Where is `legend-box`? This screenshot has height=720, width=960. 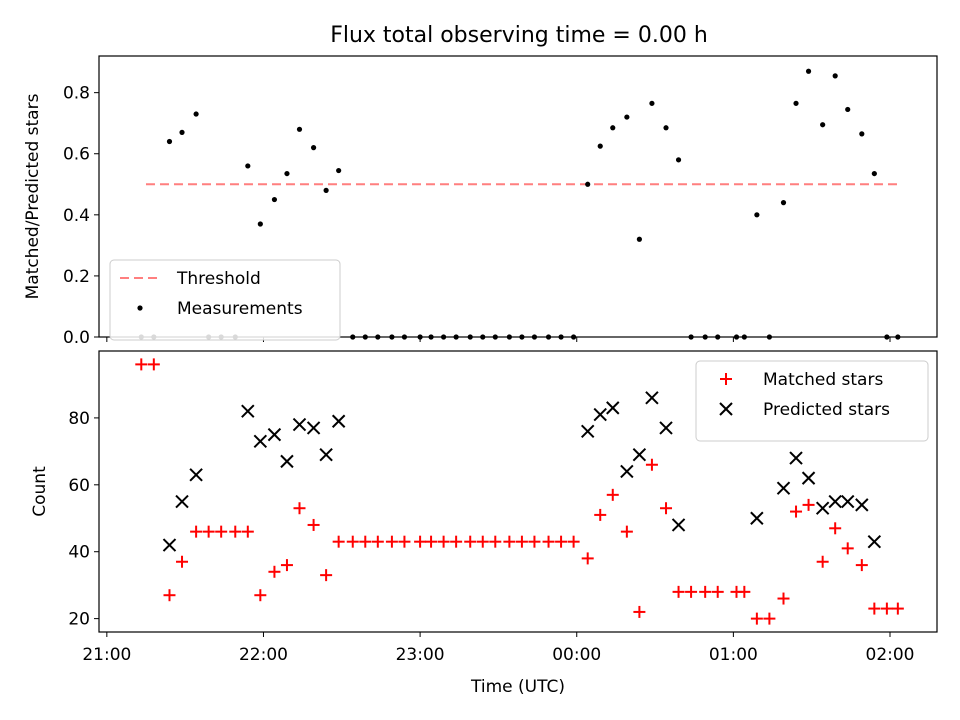
legend-box is located at coordinates (812, 401).